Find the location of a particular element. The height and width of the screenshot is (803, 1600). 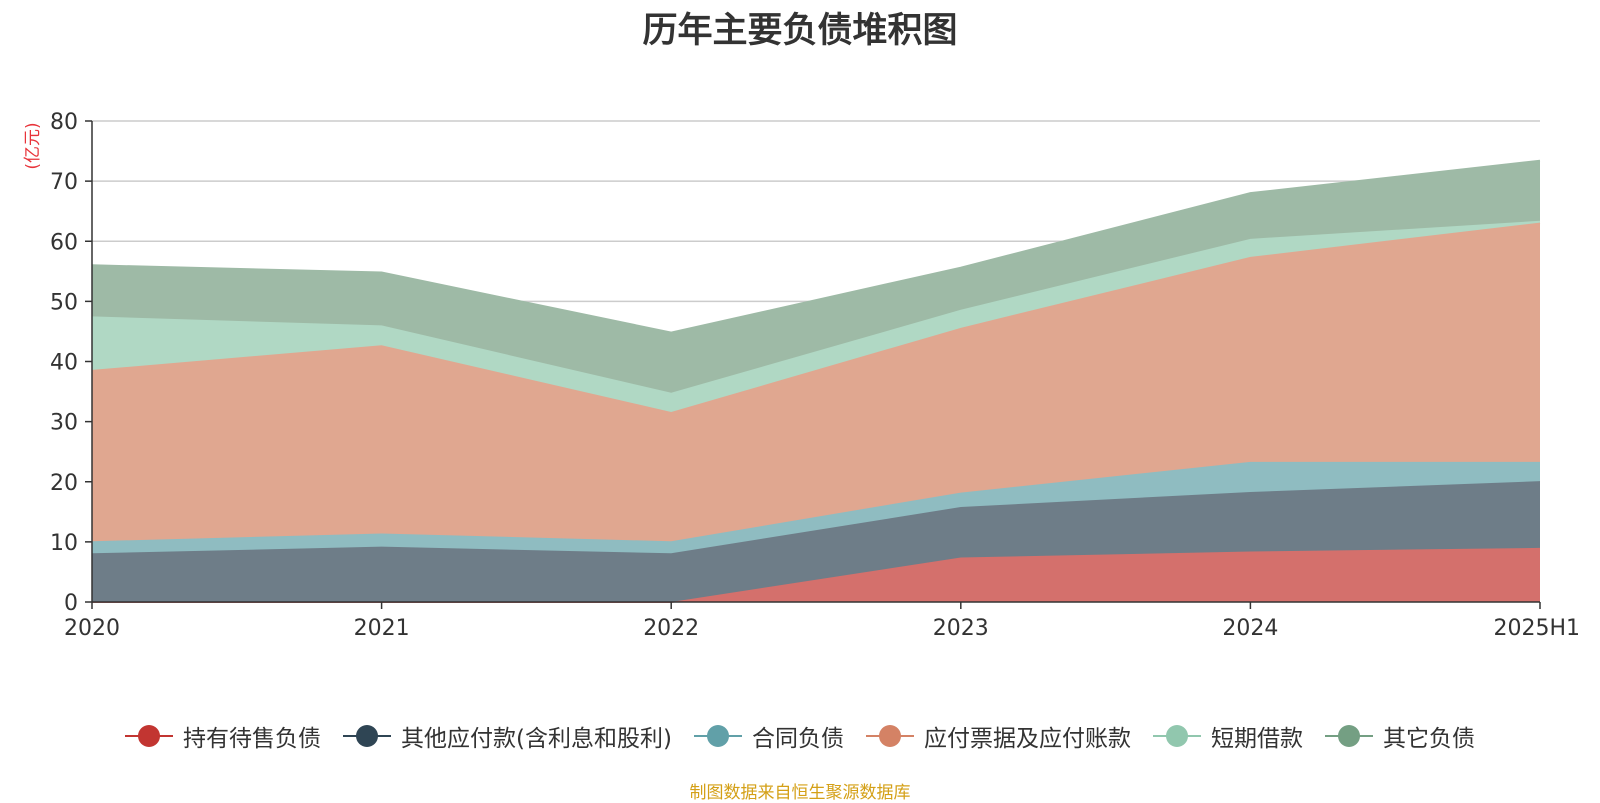

y-tick-label-4: 40 is located at coordinates (64, 363).